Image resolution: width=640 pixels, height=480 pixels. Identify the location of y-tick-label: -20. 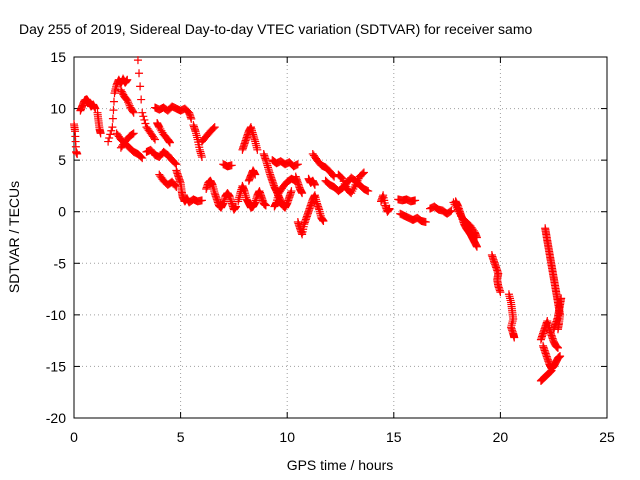
(56, 418).